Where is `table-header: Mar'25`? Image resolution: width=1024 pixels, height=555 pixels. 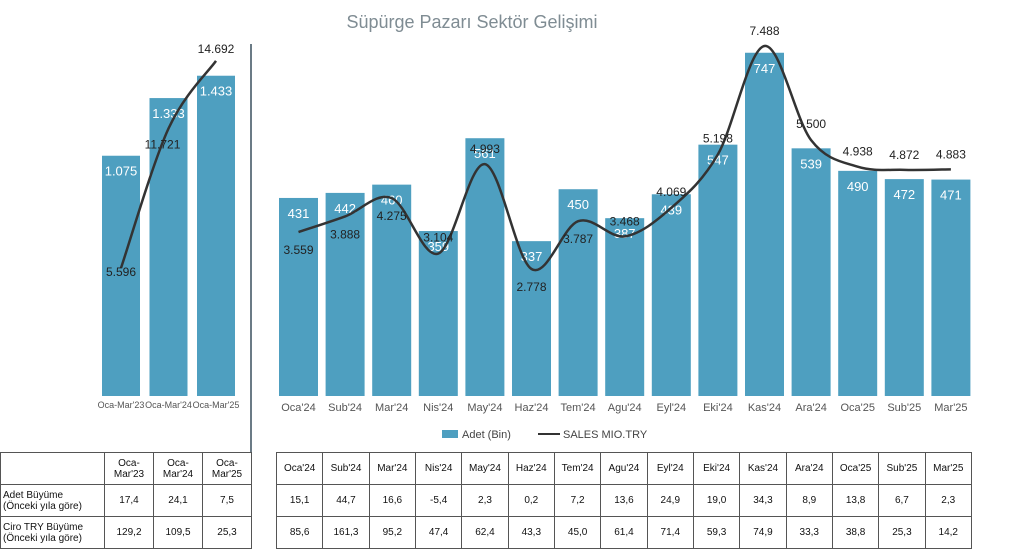
table-header: Mar'25 is located at coordinates (948, 468).